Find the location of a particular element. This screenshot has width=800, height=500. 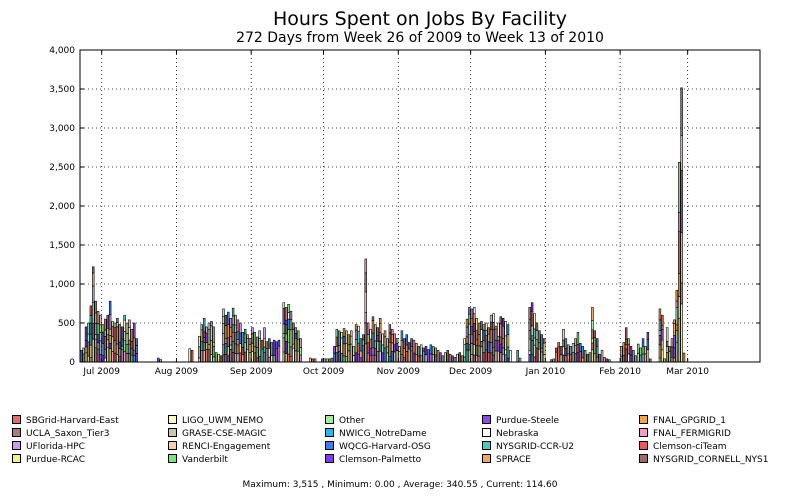

legend-label: NYSGRID-CCR-U2 is located at coordinates (535, 447).